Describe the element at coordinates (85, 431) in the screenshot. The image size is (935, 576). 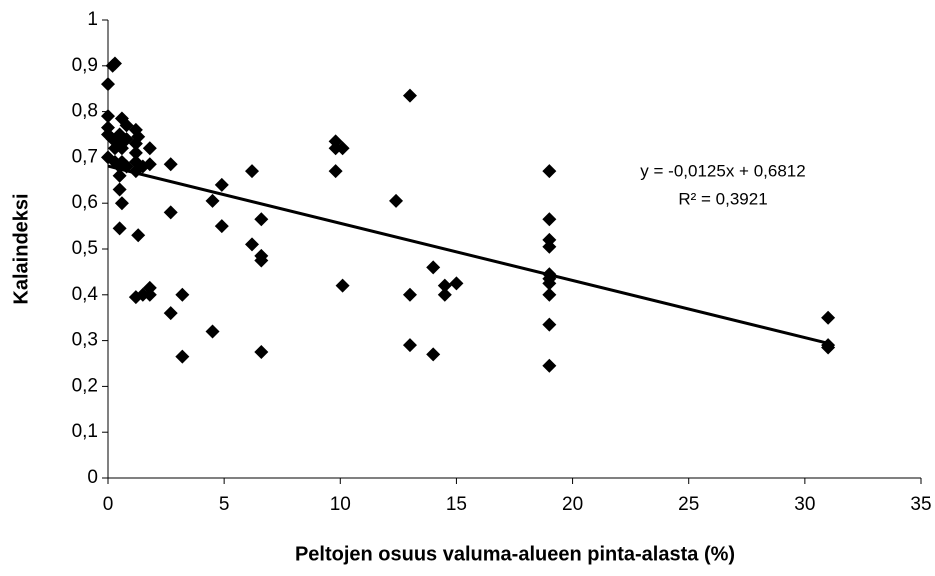
I see `y-tick-label: 0,1` at that location.